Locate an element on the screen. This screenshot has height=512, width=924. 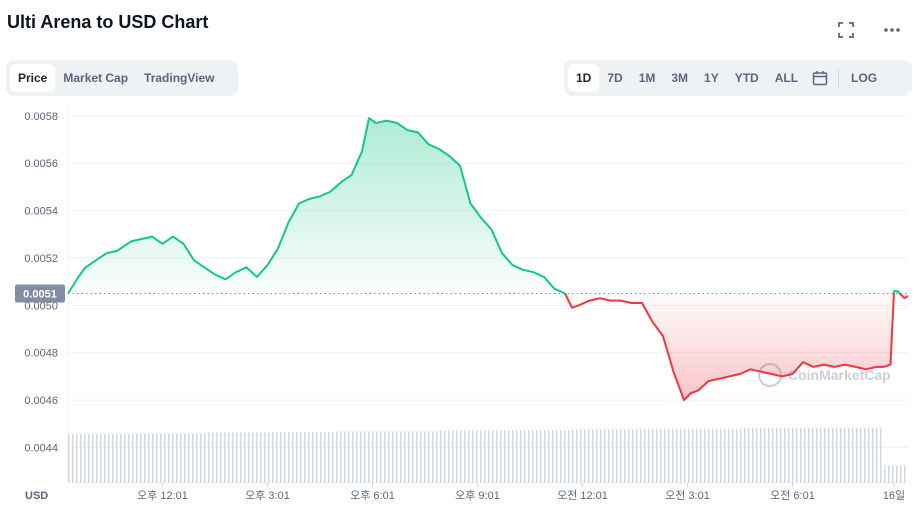
tab-tradingview: TradingView is located at coordinates (179, 78).